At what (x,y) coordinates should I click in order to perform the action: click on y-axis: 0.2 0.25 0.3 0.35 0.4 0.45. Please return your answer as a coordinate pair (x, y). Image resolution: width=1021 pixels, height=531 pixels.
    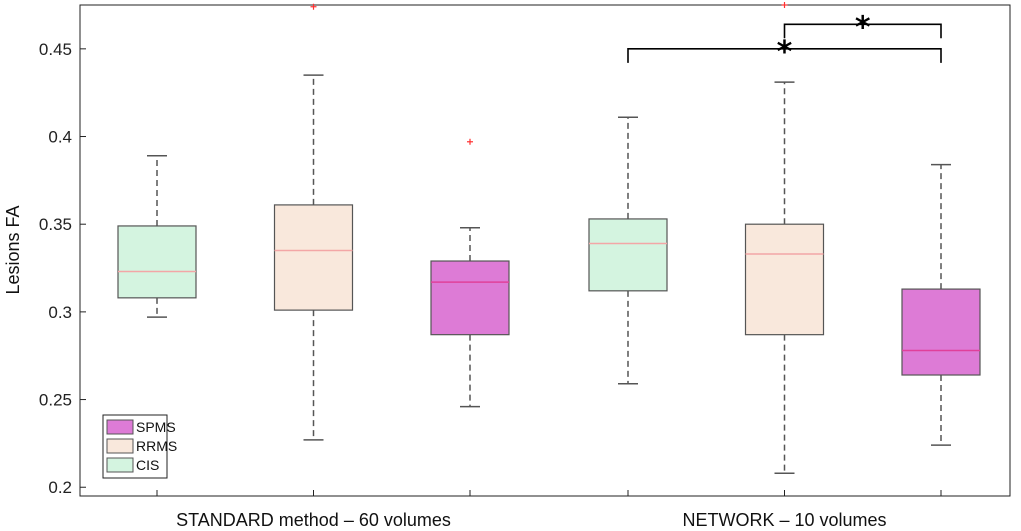
    Looking at the image, I should click on (62, 268).